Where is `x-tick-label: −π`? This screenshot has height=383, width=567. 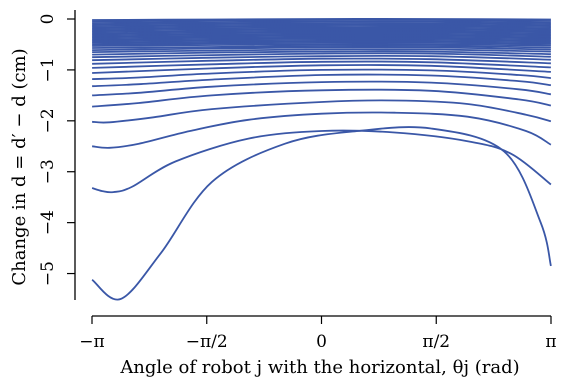
x-tick-label: −π is located at coordinates (91, 342).